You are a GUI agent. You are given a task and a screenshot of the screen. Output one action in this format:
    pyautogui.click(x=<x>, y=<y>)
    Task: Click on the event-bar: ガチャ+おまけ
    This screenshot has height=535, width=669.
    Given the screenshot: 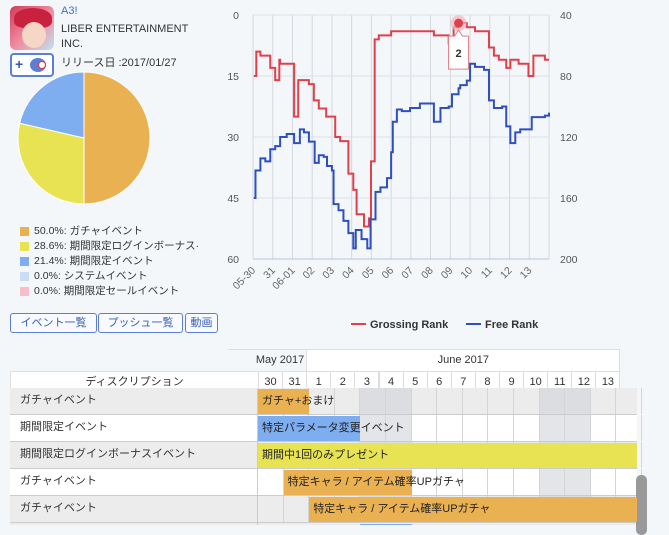 What is the action you would take?
    pyautogui.click(x=296, y=401)
    